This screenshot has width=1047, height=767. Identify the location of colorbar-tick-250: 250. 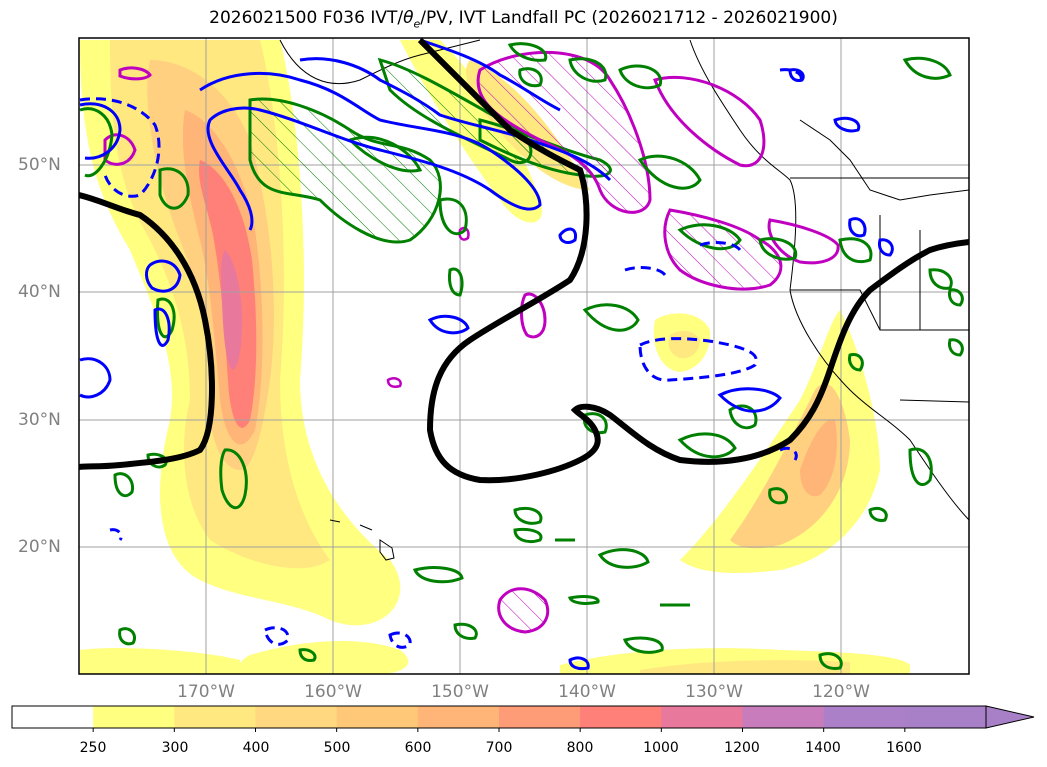
(93, 748).